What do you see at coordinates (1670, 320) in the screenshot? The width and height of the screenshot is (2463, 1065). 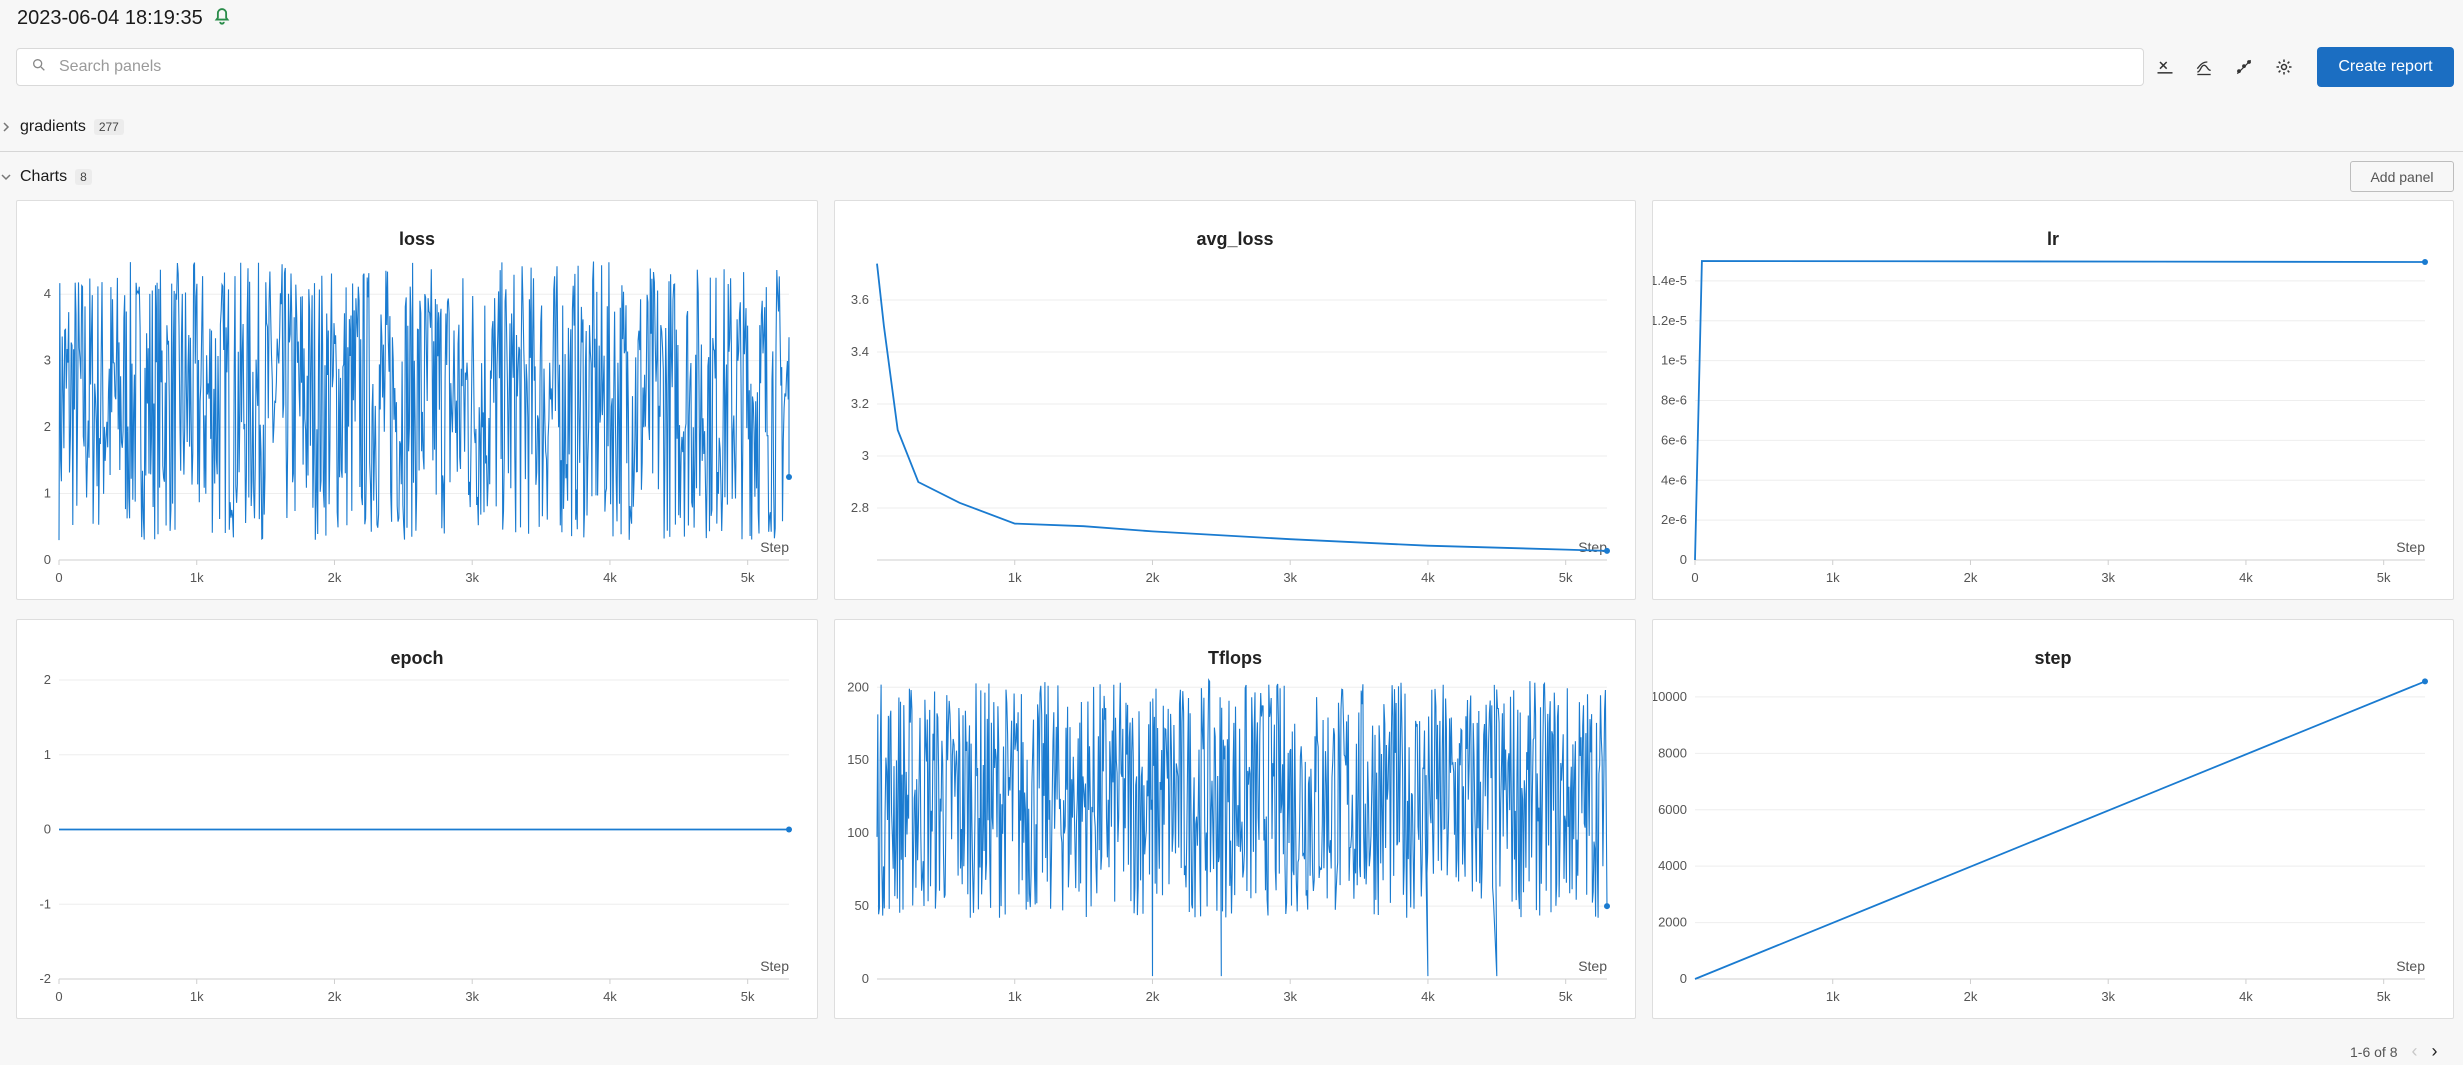 I see `y-tick-label: 1.2e-5` at bounding box center [1670, 320].